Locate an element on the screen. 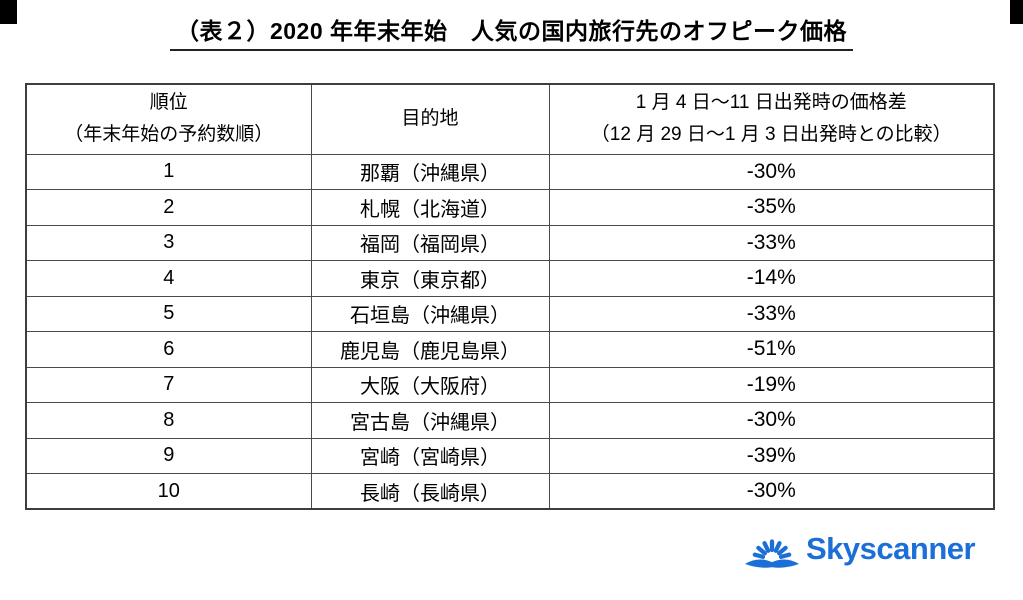 Image resolution: width=1023 pixels, height=600 pixels. table-row: 2 札幌（北海道） -35% is located at coordinates (510, 207).